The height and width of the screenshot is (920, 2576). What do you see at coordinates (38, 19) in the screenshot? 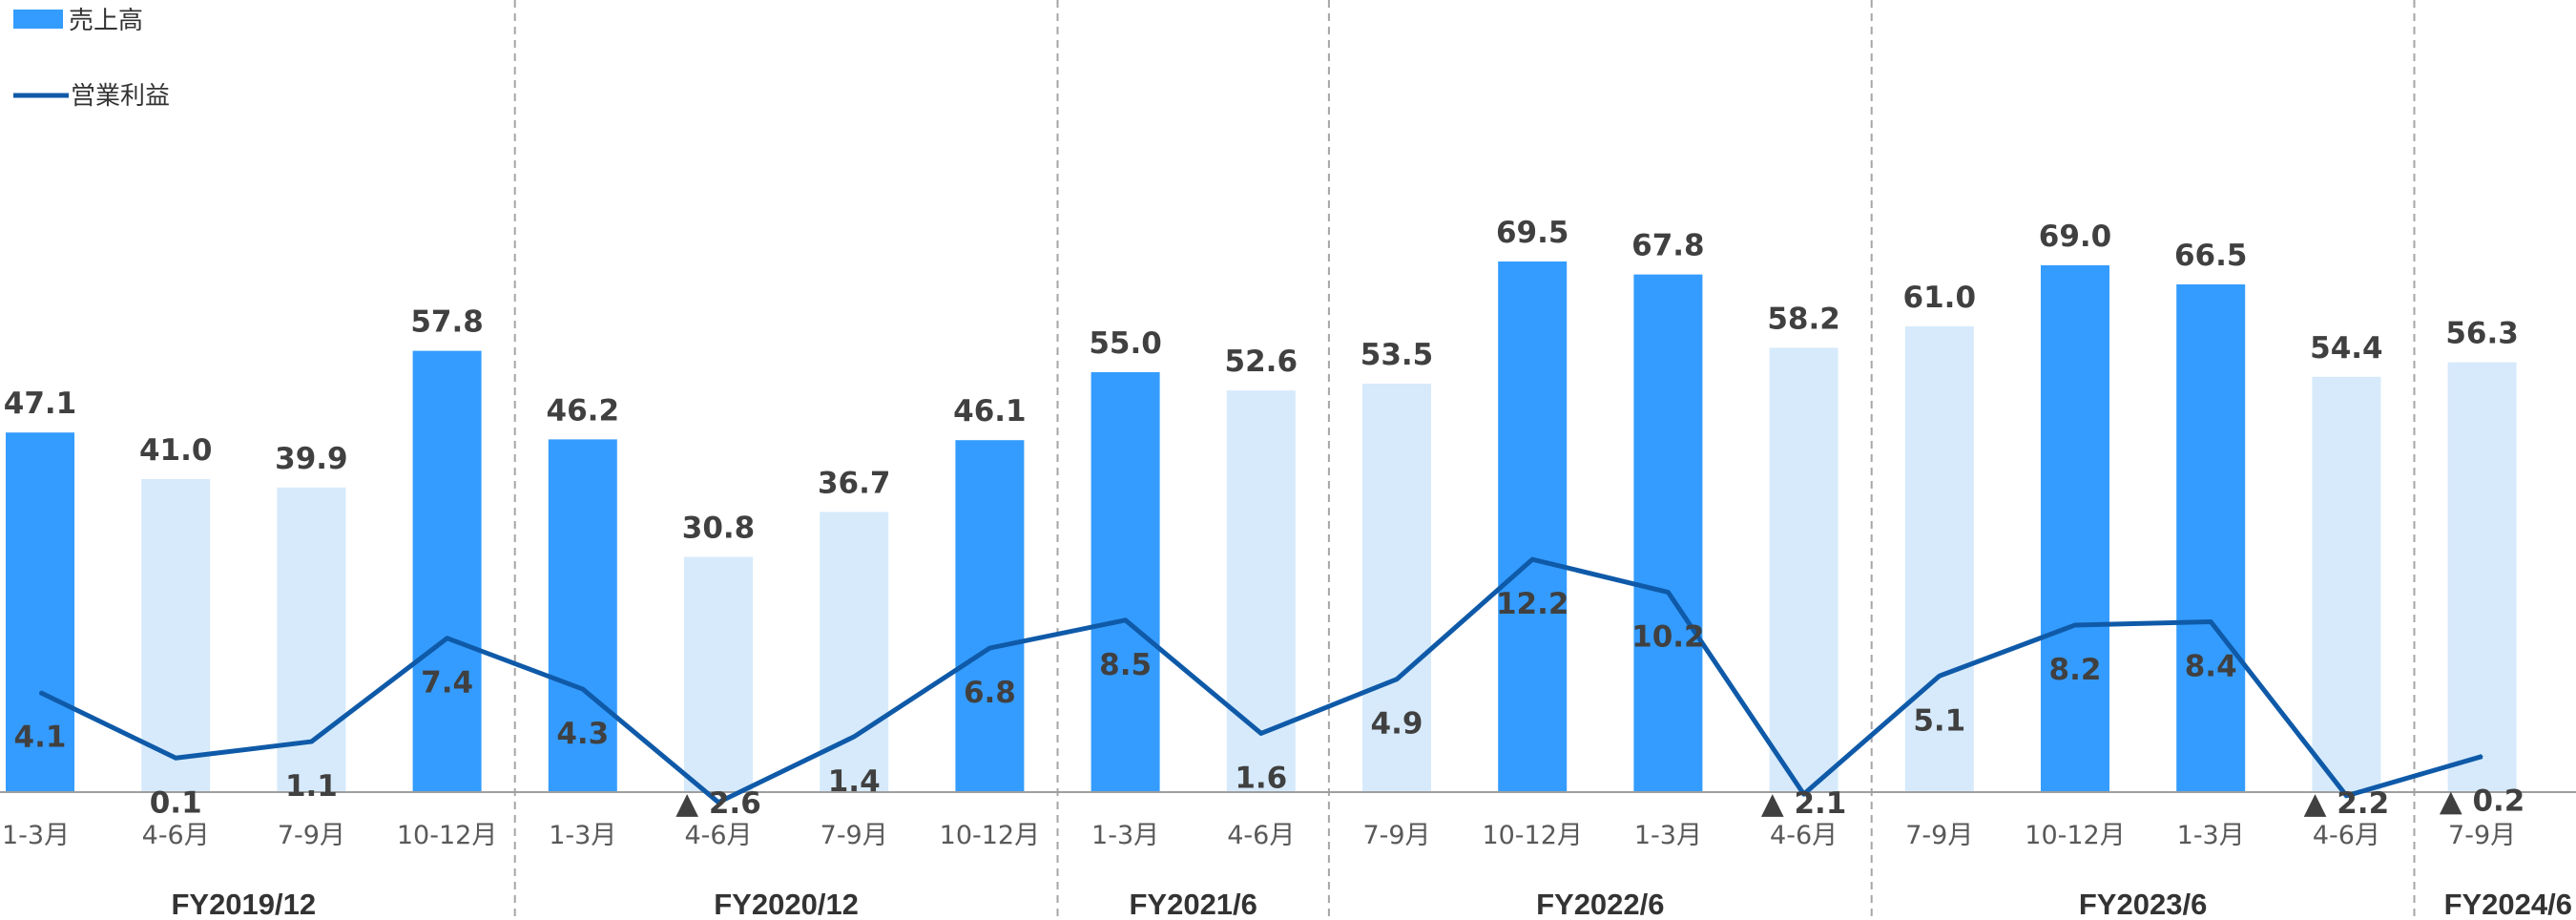
I see `legend-swatch-sales` at bounding box center [38, 19].